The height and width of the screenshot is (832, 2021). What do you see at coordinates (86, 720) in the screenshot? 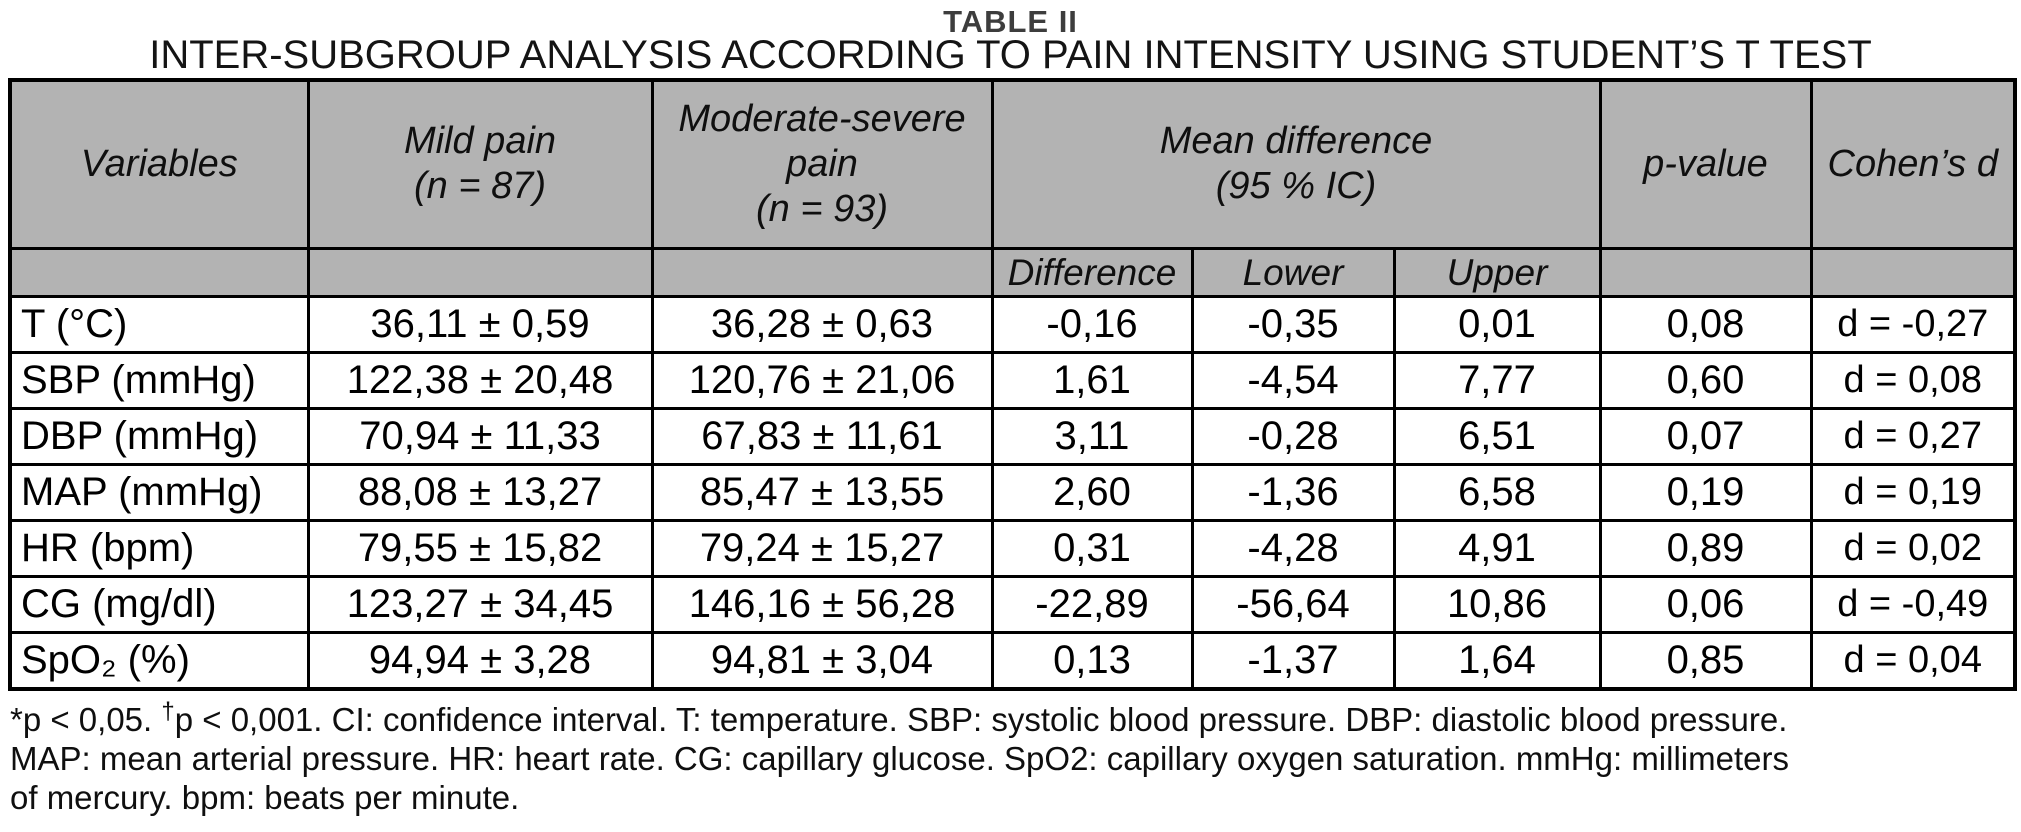
I see `footnote-significance-1: *p < 0,05.` at bounding box center [86, 720].